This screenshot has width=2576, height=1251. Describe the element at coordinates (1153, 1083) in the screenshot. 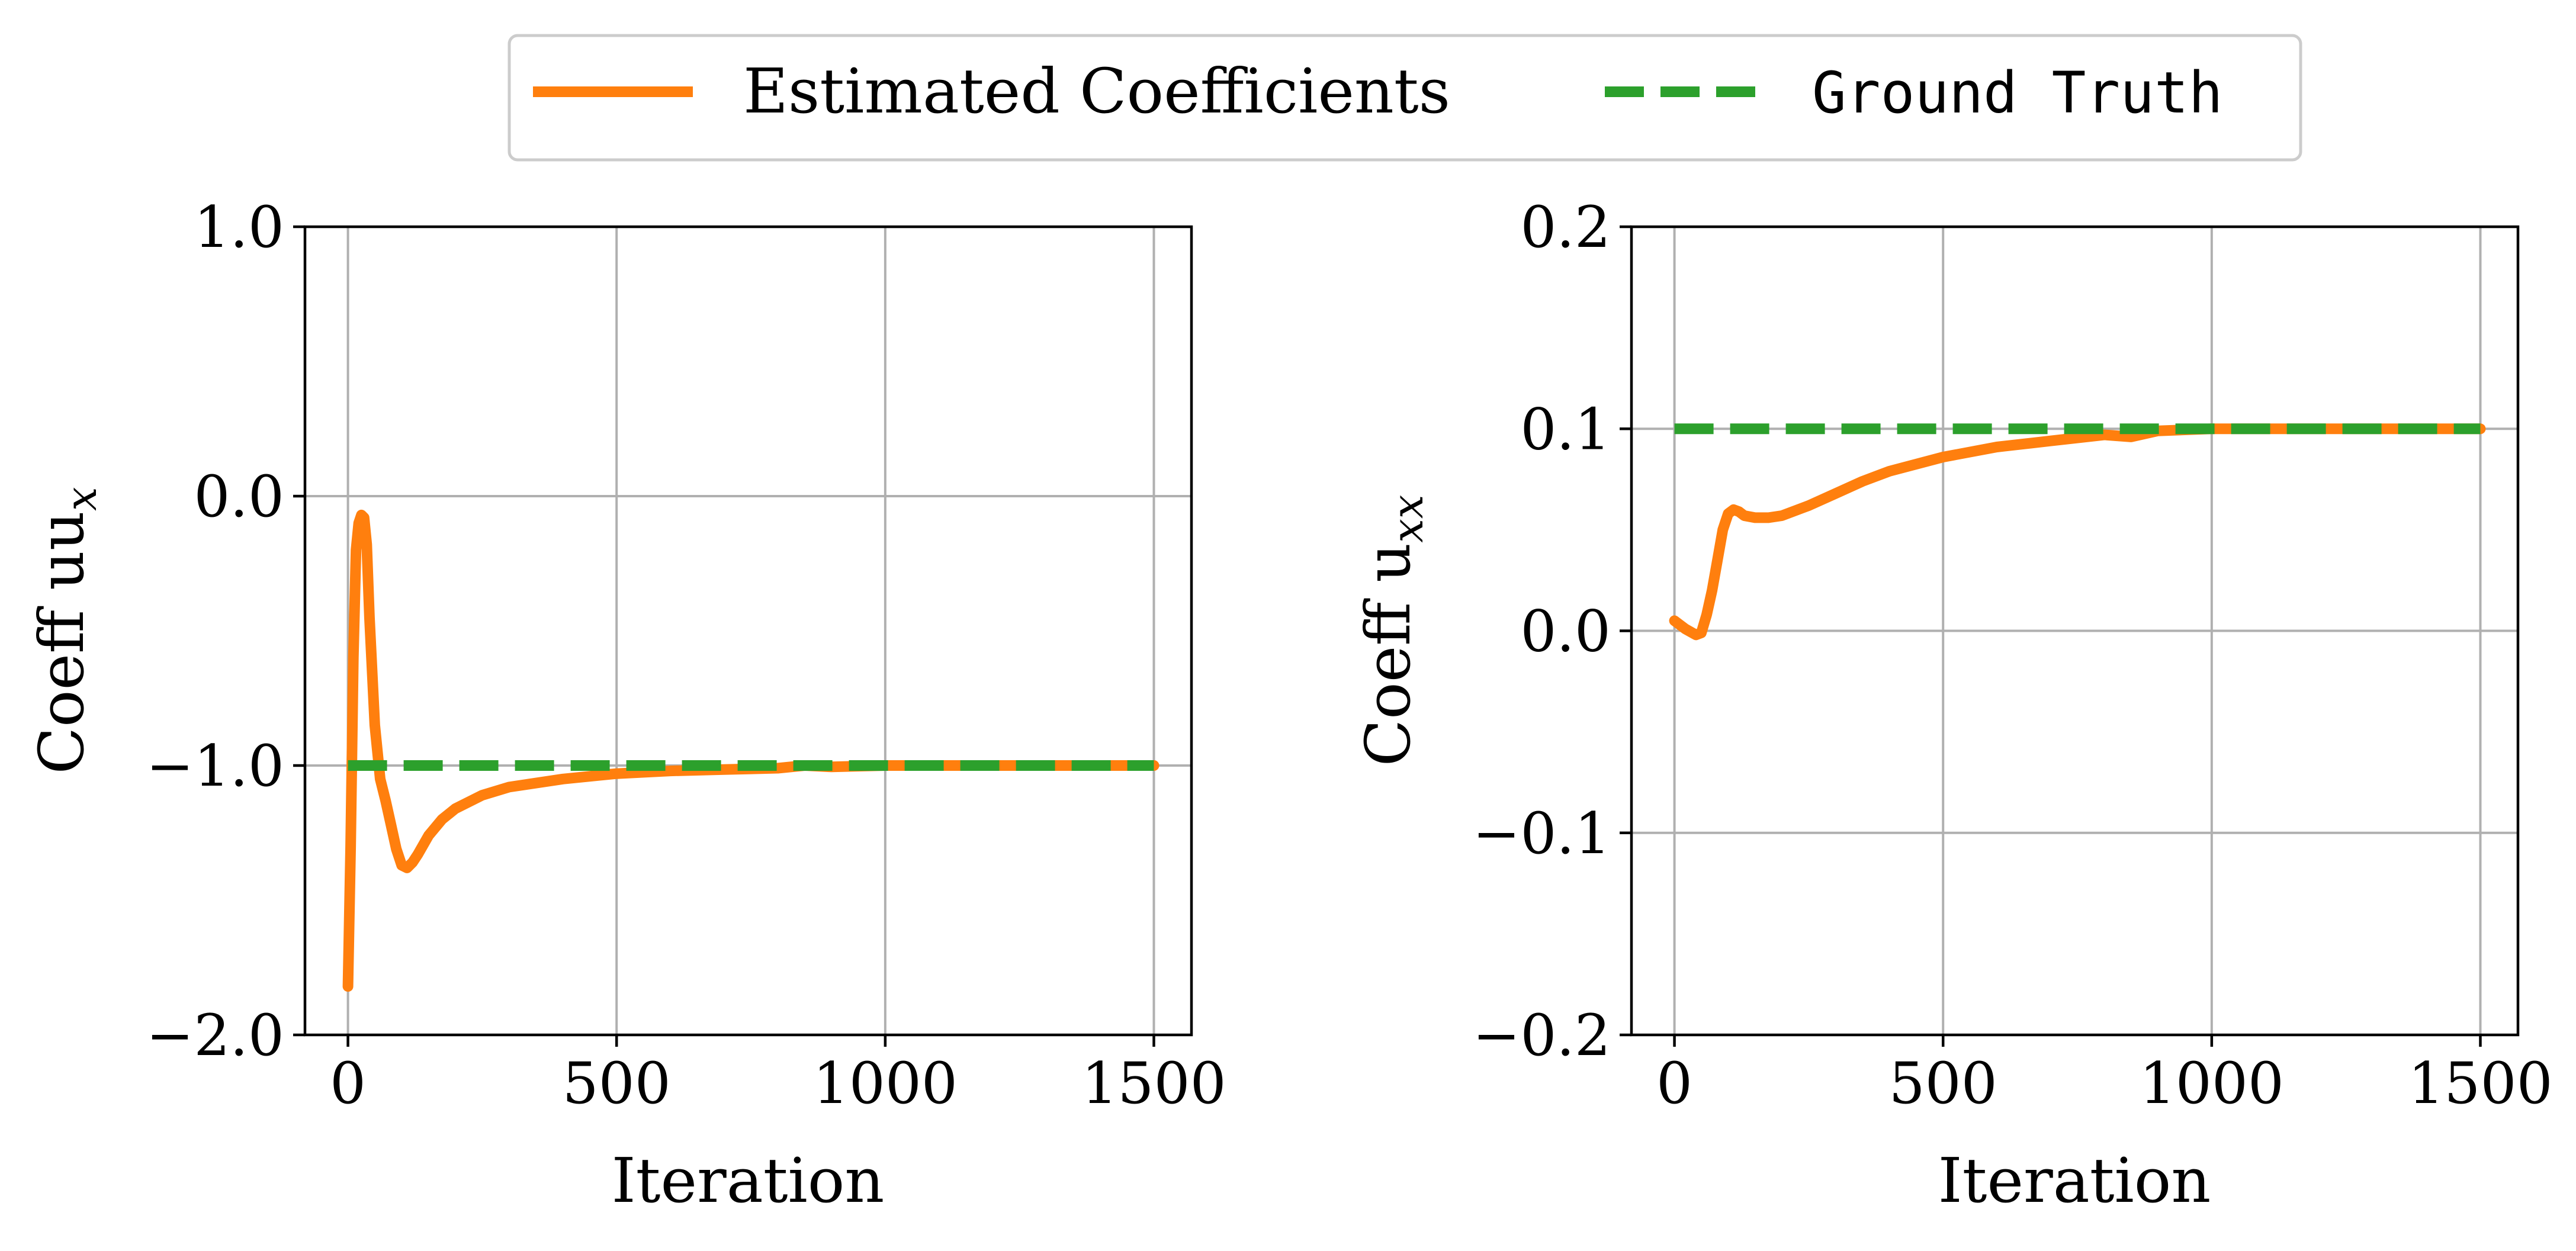

I see `x-tick-label-left-3: 1500` at that location.